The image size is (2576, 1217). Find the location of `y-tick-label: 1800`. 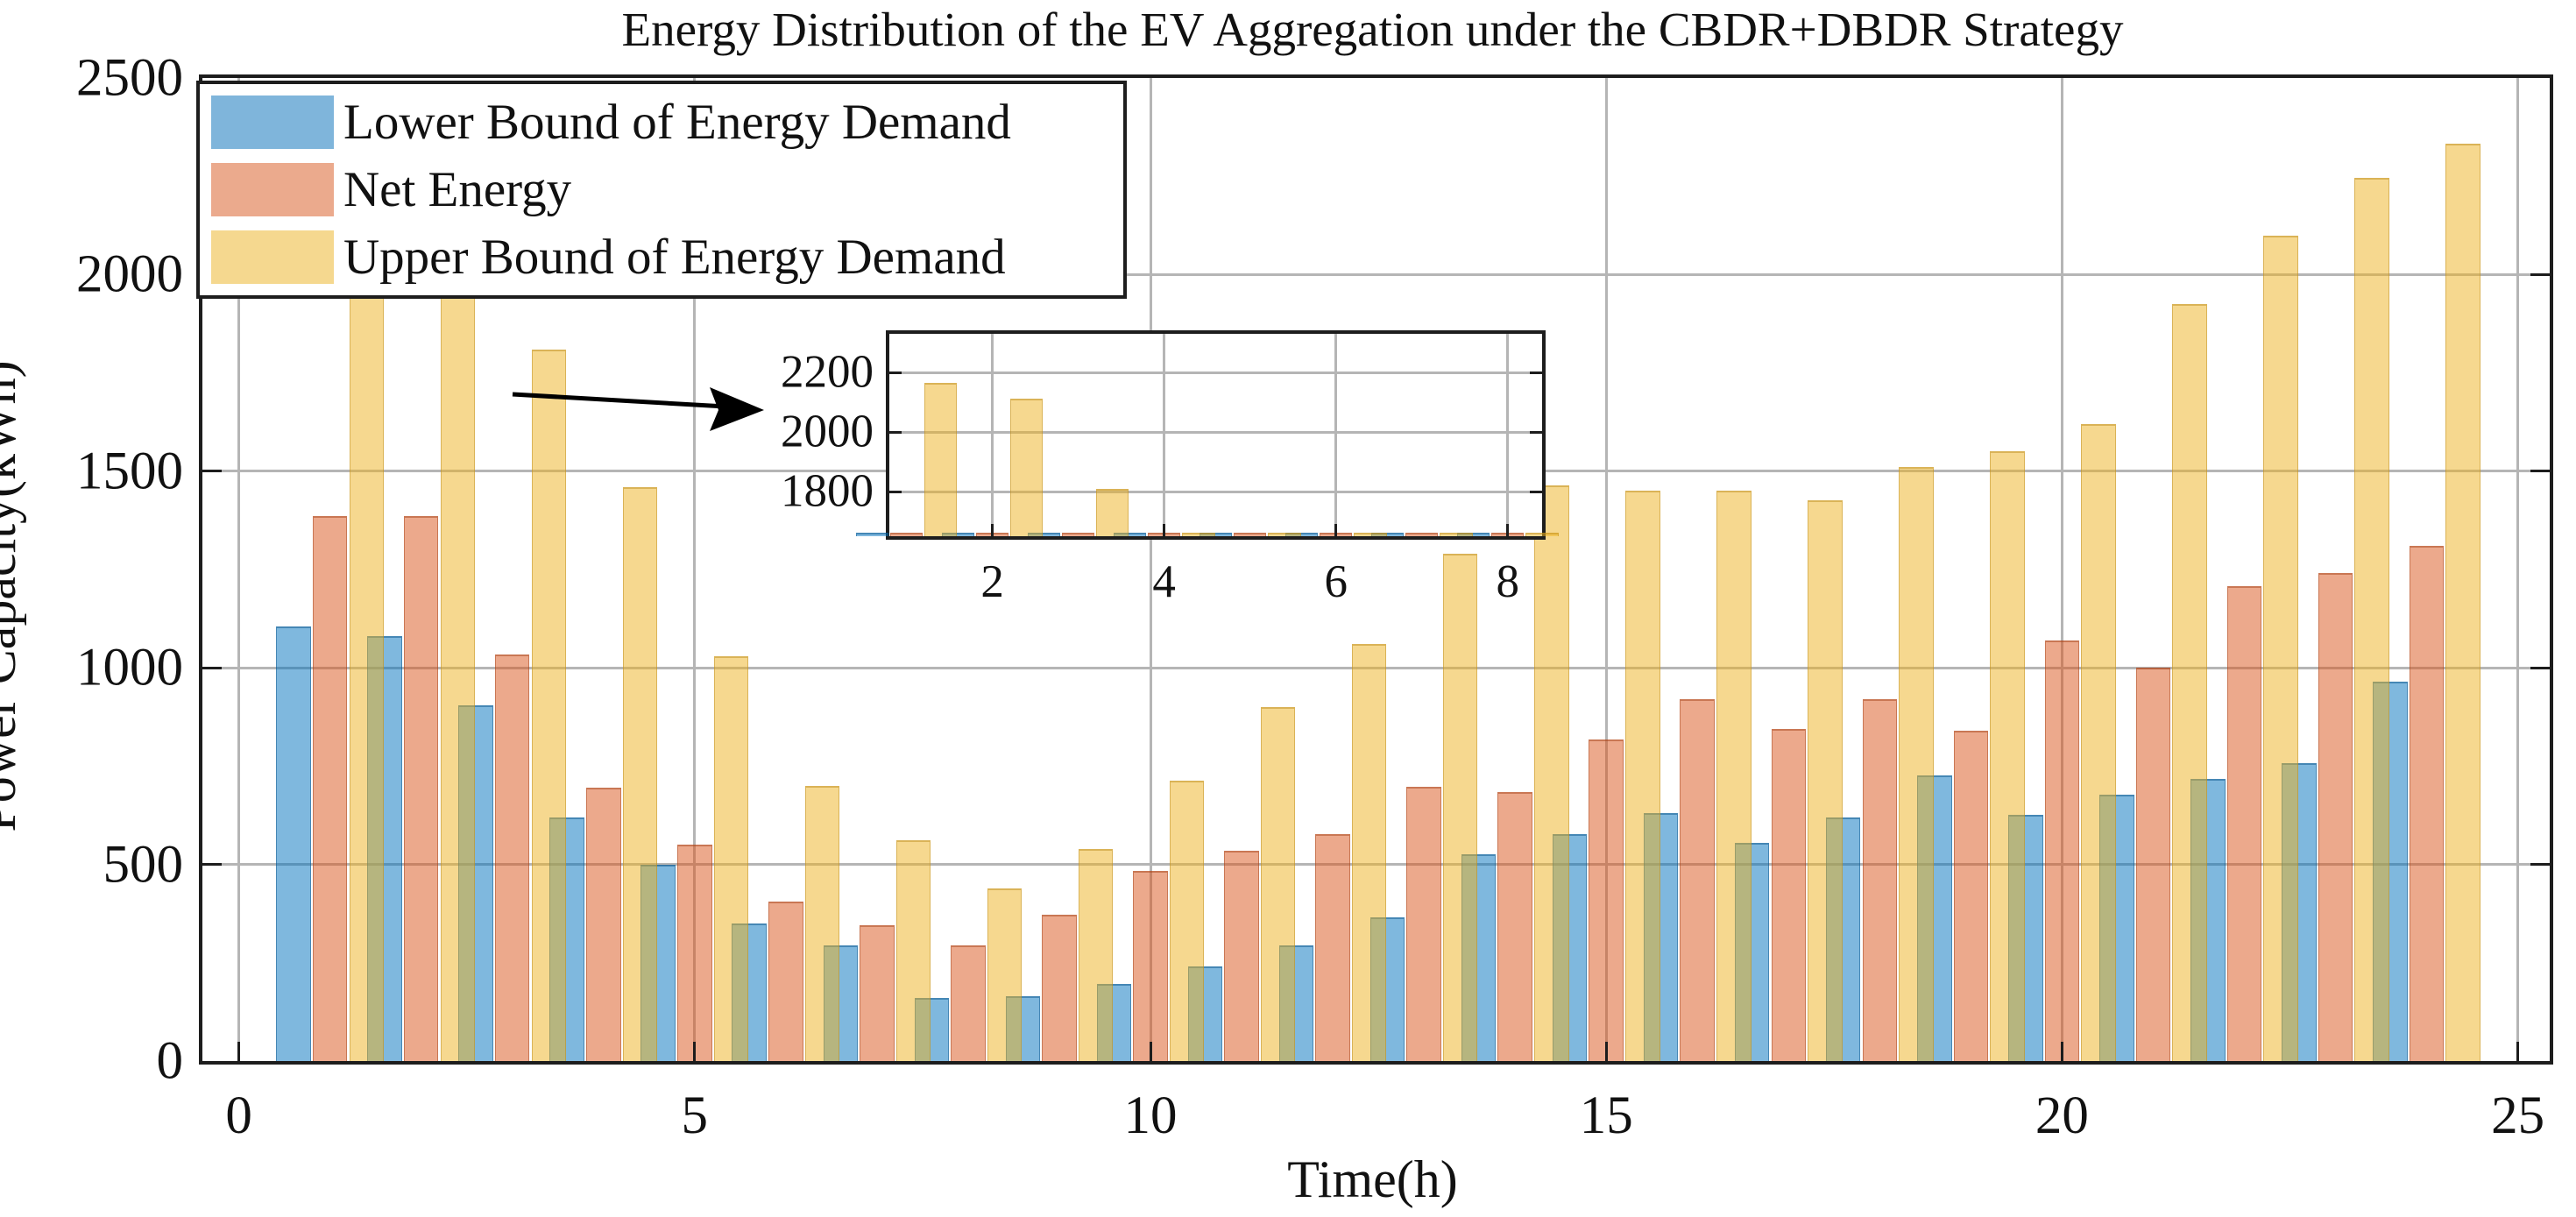

y-tick-label: 1800 is located at coordinates (827, 491).